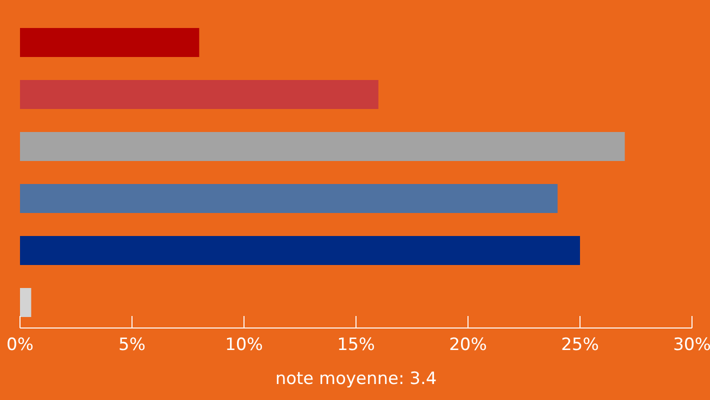 Image resolution: width=710 pixels, height=400 pixels. I want to click on x-tick-label: 0%, so click(20, 345).